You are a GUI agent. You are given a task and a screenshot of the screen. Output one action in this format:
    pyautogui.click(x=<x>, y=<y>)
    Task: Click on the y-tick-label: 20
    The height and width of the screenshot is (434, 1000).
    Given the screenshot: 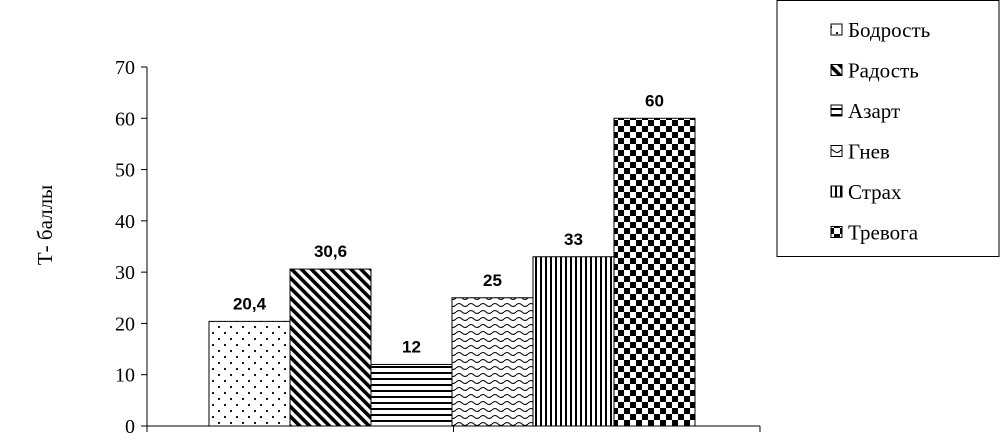 What is the action you would take?
    pyautogui.click(x=125, y=324)
    